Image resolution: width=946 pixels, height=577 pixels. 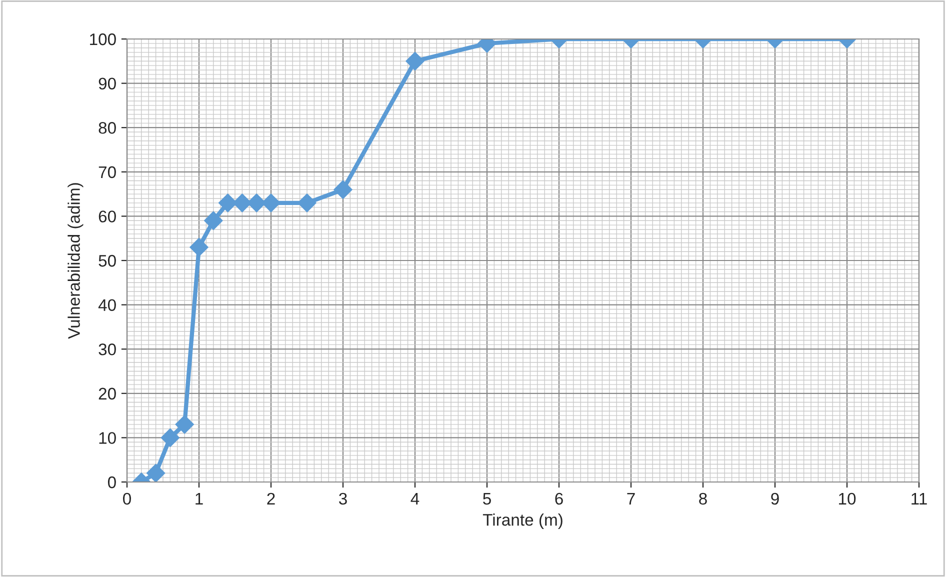 What do you see at coordinates (127, 498) in the screenshot?
I see `x-tick-label: 0` at bounding box center [127, 498].